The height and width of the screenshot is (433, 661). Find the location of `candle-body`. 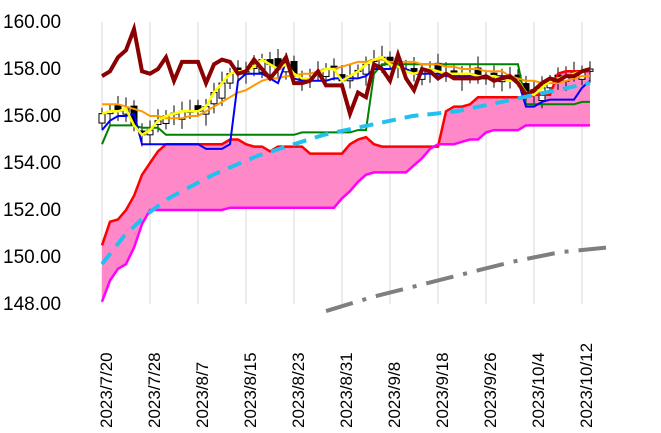

candle-body is located at coordinates (102, 118).